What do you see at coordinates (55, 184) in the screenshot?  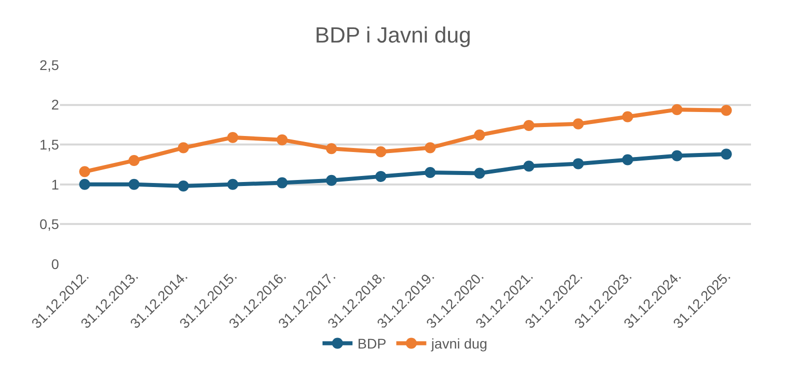 I see `y-tick-label: 1` at bounding box center [55, 184].